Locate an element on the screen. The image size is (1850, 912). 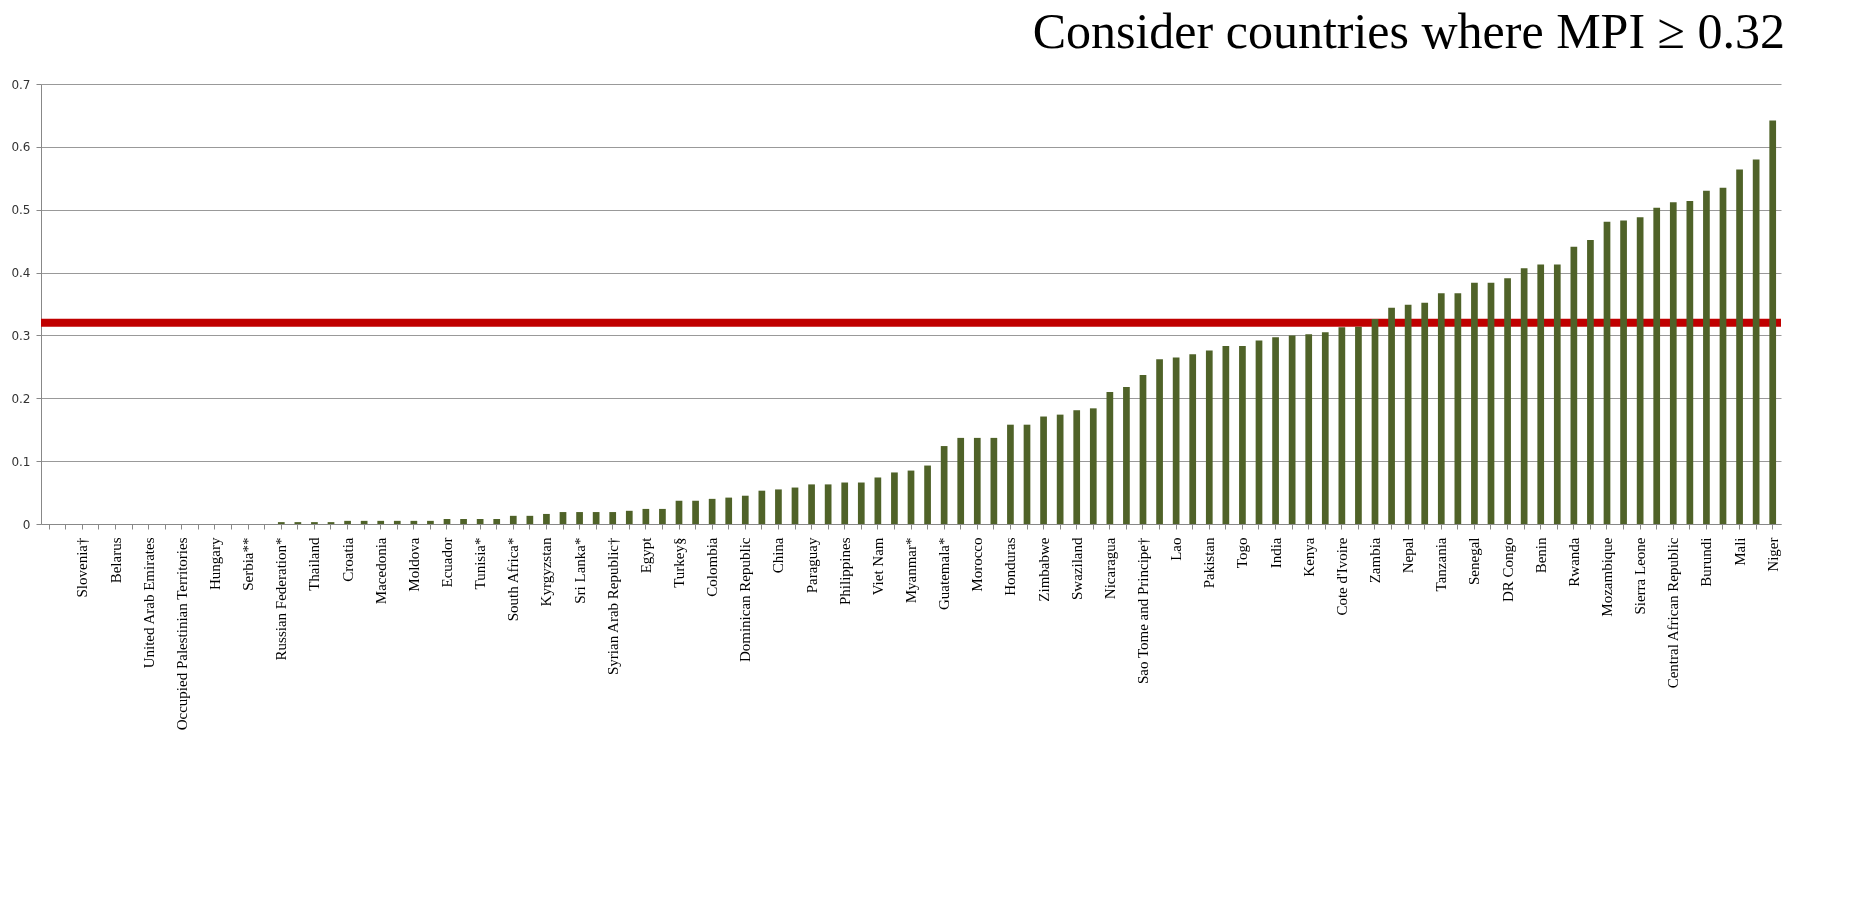
x-tick-label: Mali is located at coordinates (1739, 551).